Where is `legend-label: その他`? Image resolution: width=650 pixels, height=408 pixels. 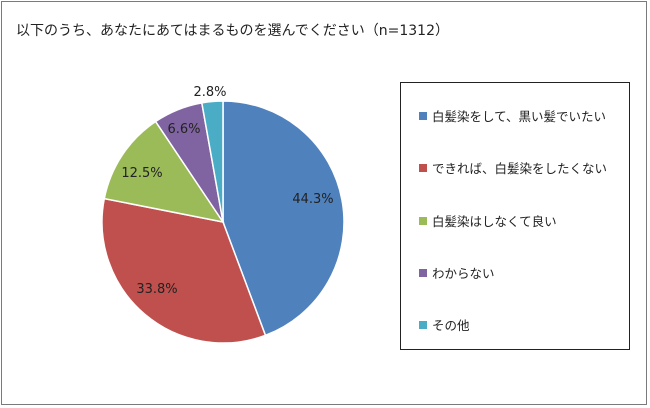
legend-label: その他 is located at coordinates (451, 325).